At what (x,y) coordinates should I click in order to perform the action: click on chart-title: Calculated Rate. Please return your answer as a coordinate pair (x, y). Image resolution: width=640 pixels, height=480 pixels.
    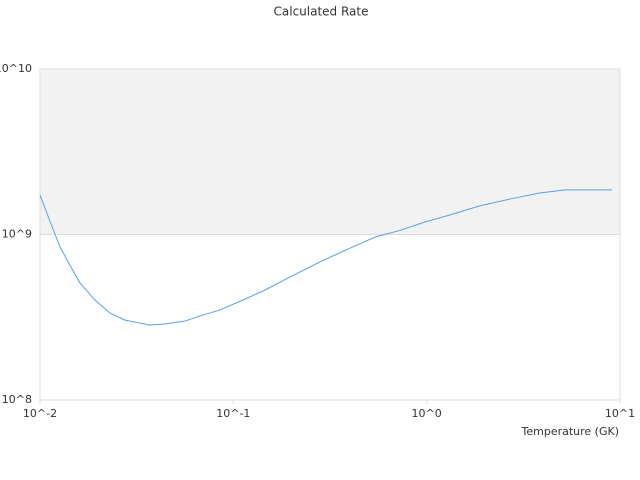
    Looking at the image, I should click on (321, 12).